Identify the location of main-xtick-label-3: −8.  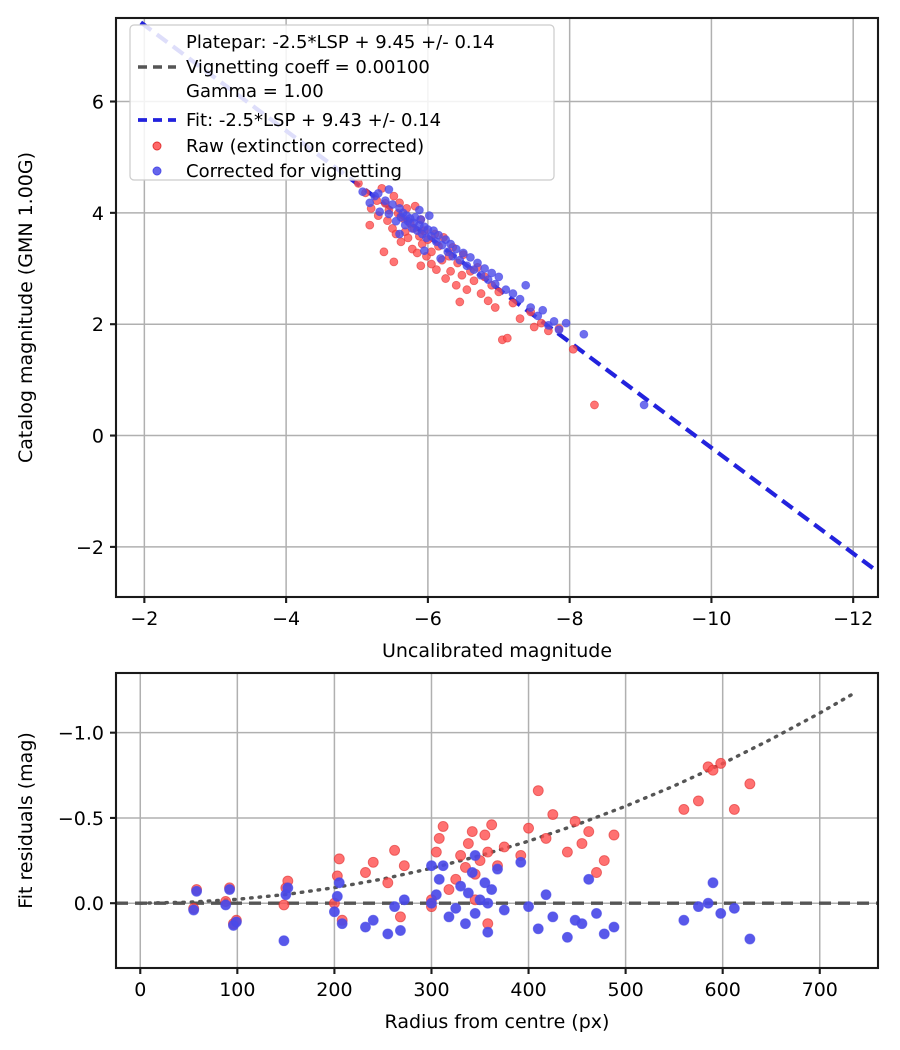
(570, 619).